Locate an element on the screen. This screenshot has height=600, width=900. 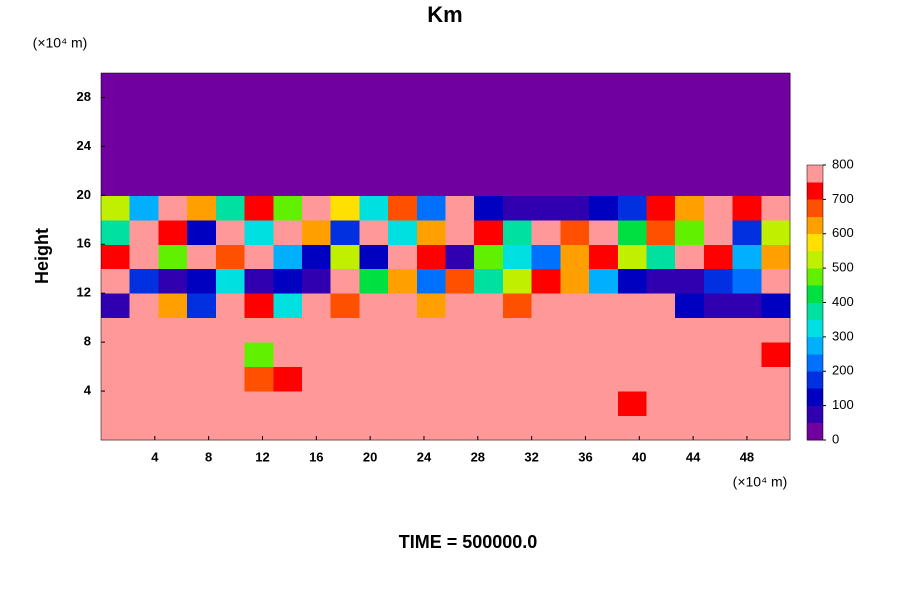
y-tick-label: 8 is located at coordinates (87, 341).